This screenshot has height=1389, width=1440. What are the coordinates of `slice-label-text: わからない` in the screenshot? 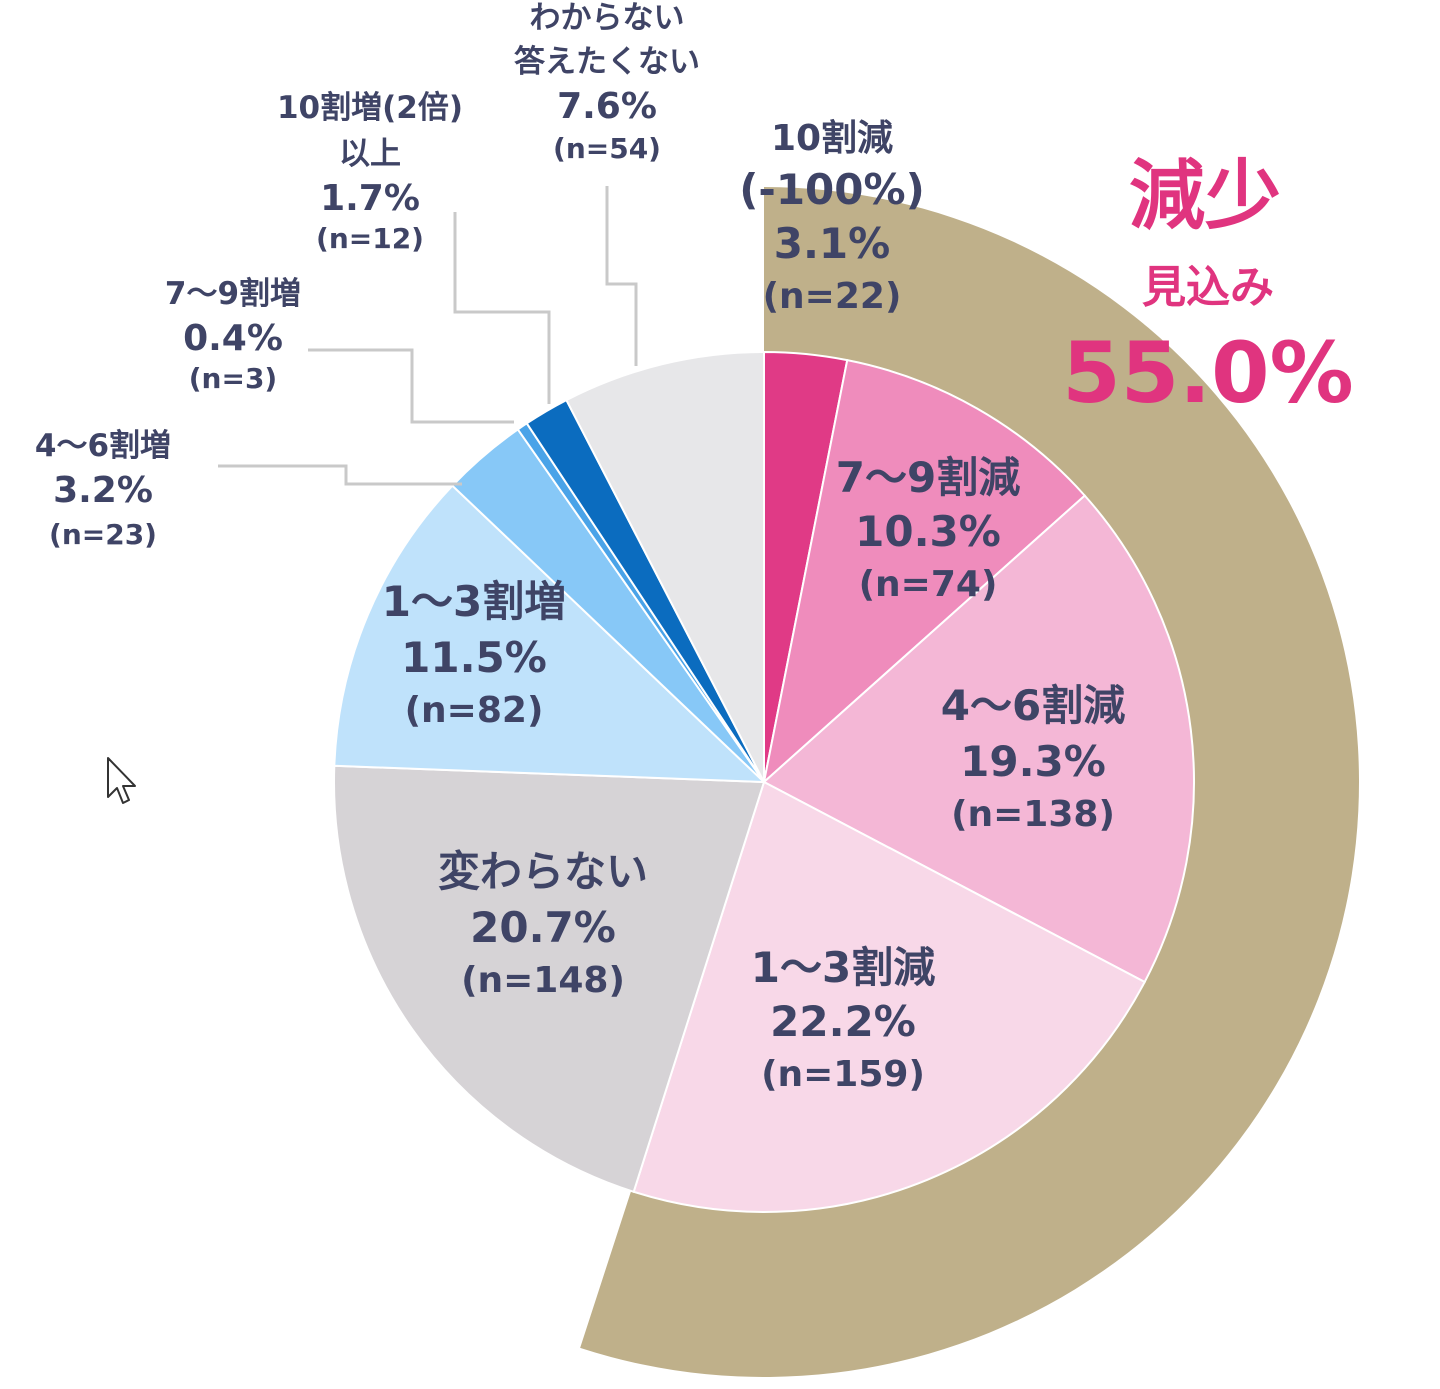 It's located at (607, 18).